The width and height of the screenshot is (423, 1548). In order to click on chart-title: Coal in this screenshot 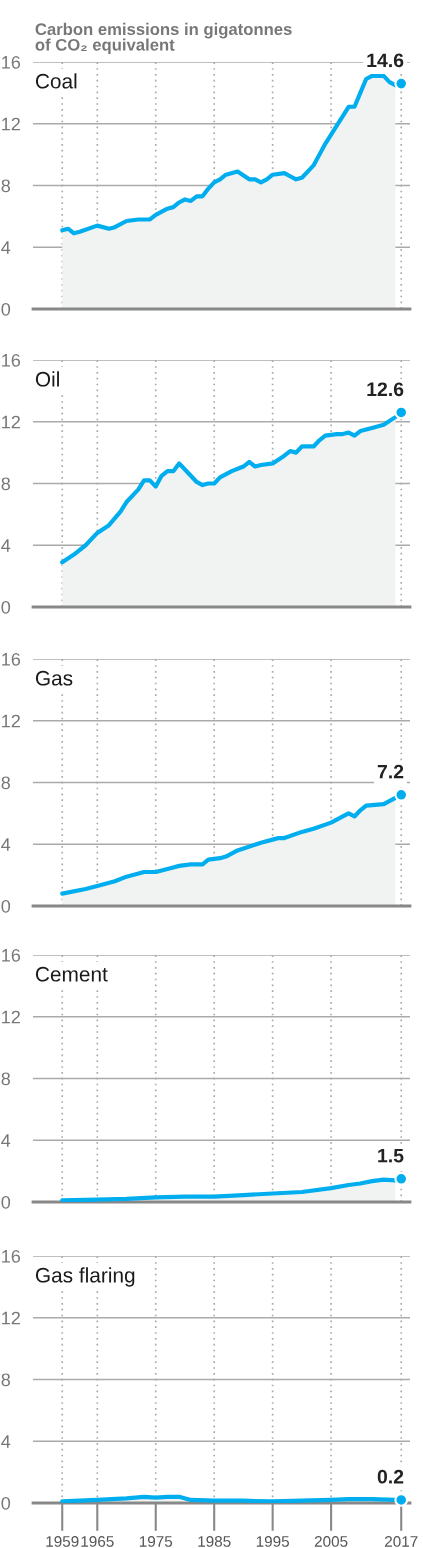, I will do `click(56, 81)`.